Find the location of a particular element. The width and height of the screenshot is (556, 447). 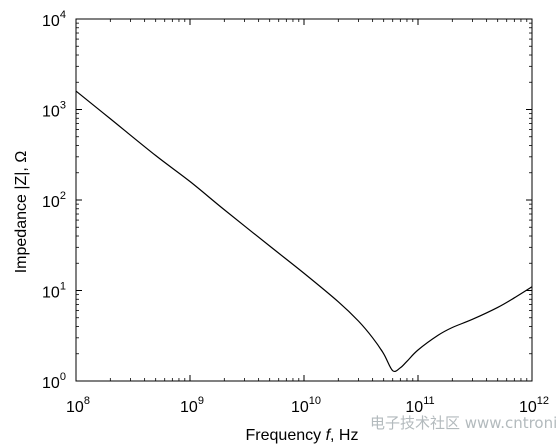

y-tick-exponent: 2 is located at coordinates (63, 196).